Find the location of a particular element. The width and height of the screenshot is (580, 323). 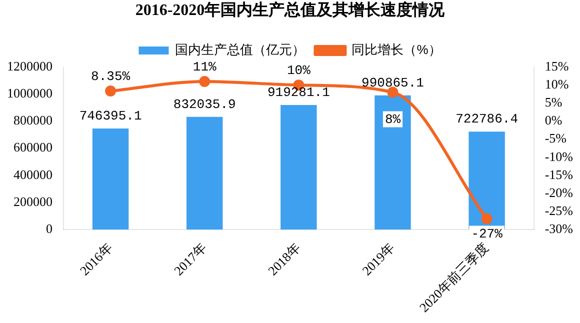

y-tick-label: 1000000 is located at coordinates (29, 93).